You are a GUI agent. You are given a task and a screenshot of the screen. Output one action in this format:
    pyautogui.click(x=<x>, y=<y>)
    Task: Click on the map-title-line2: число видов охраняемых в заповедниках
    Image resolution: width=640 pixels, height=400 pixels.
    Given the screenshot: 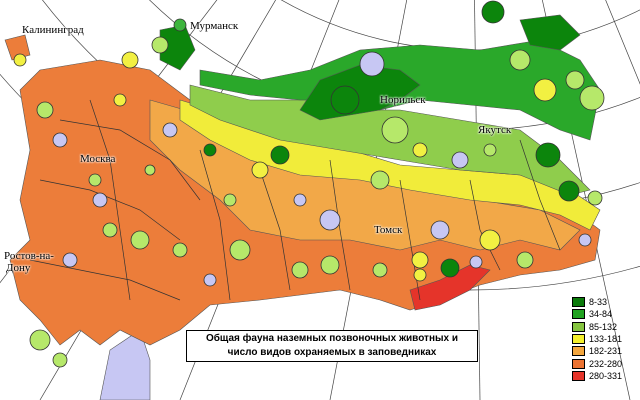 What is the action you would take?
    pyautogui.click(x=332, y=352)
    